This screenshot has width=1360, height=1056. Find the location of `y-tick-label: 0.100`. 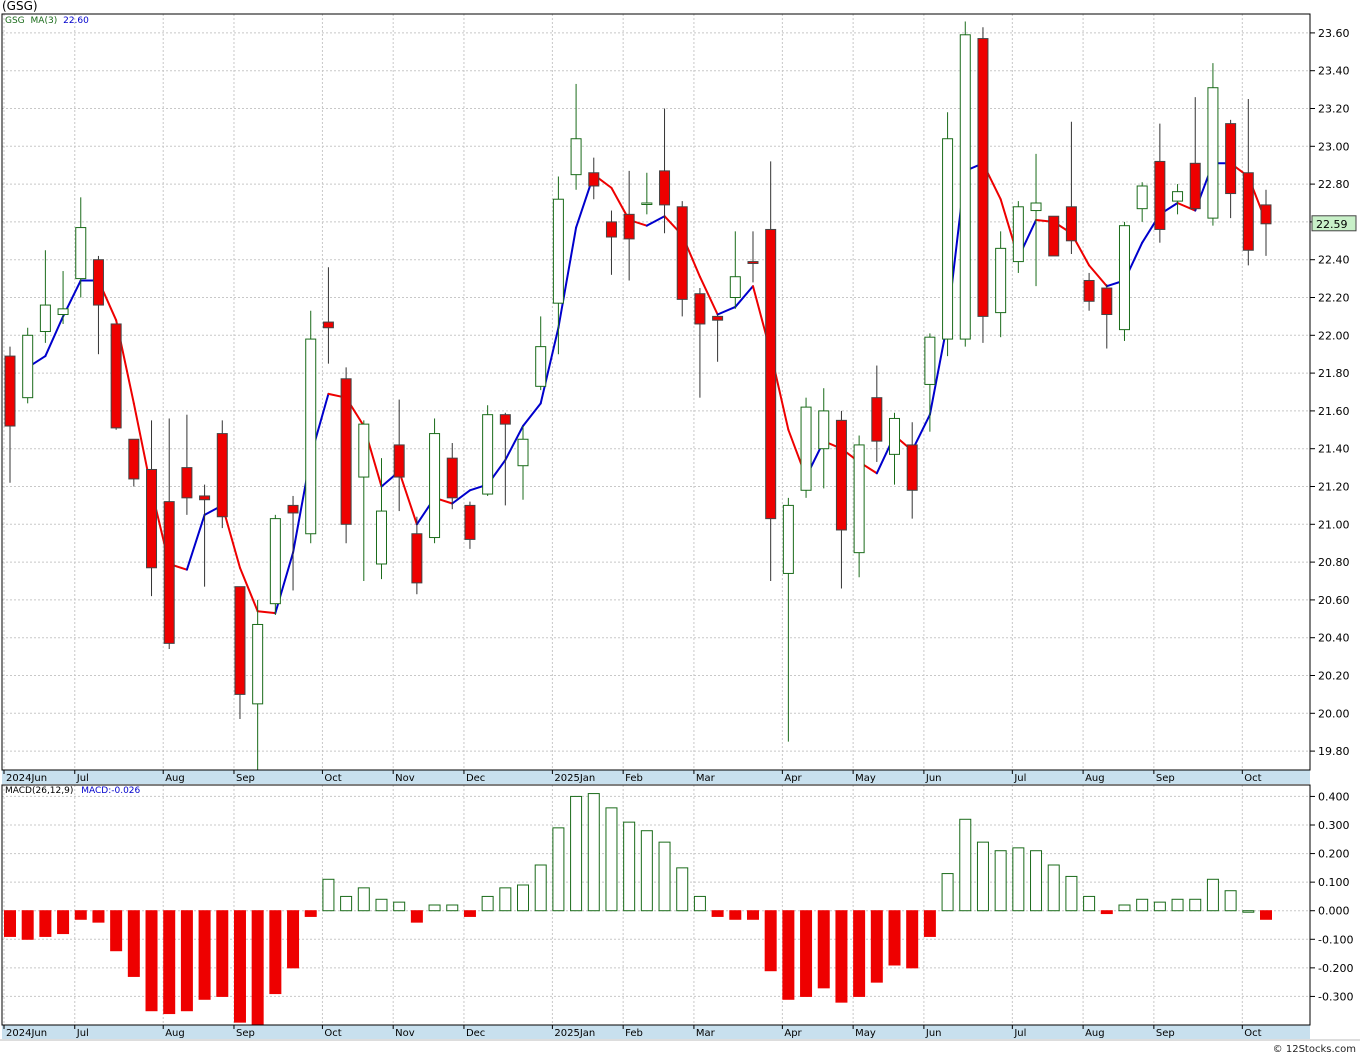

y-tick-label: 0.100 is located at coordinates (1334, 882).